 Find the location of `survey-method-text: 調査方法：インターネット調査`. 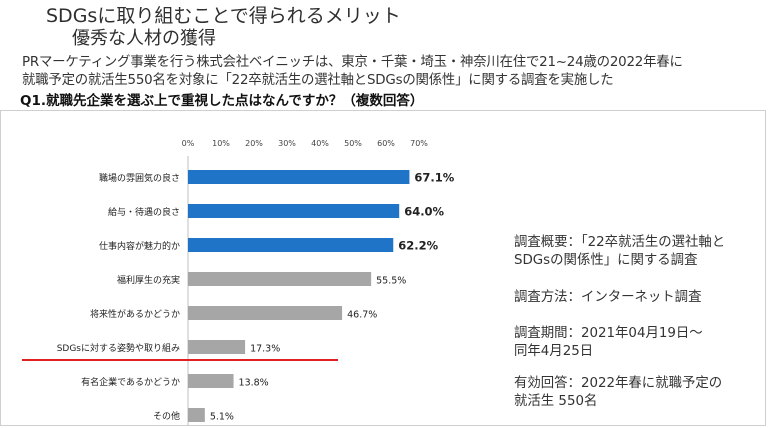

survey-method-text: 調査方法：インターネット調査 is located at coordinates (608, 297).